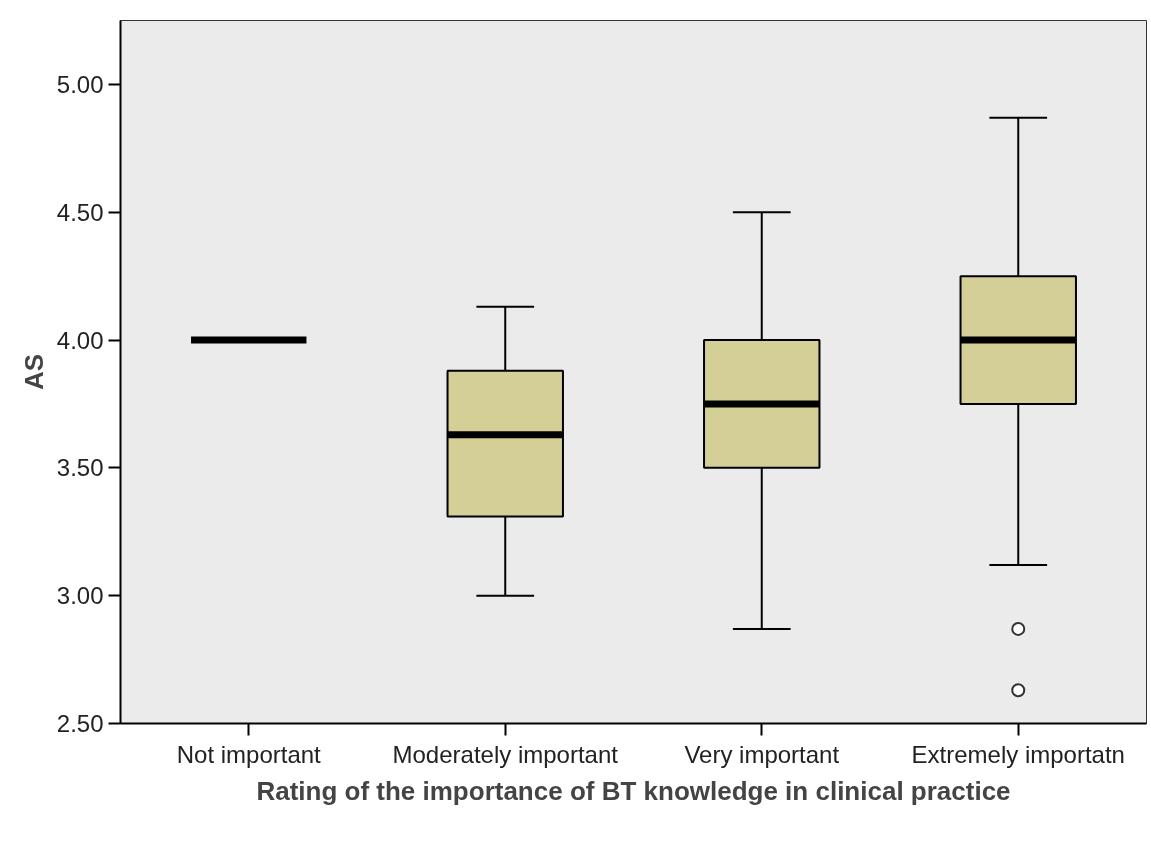  What do you see at coordinates (80, 723) in the screenshot?
I see `y-tick-label: 2.50` at bounding box center [80, 723].